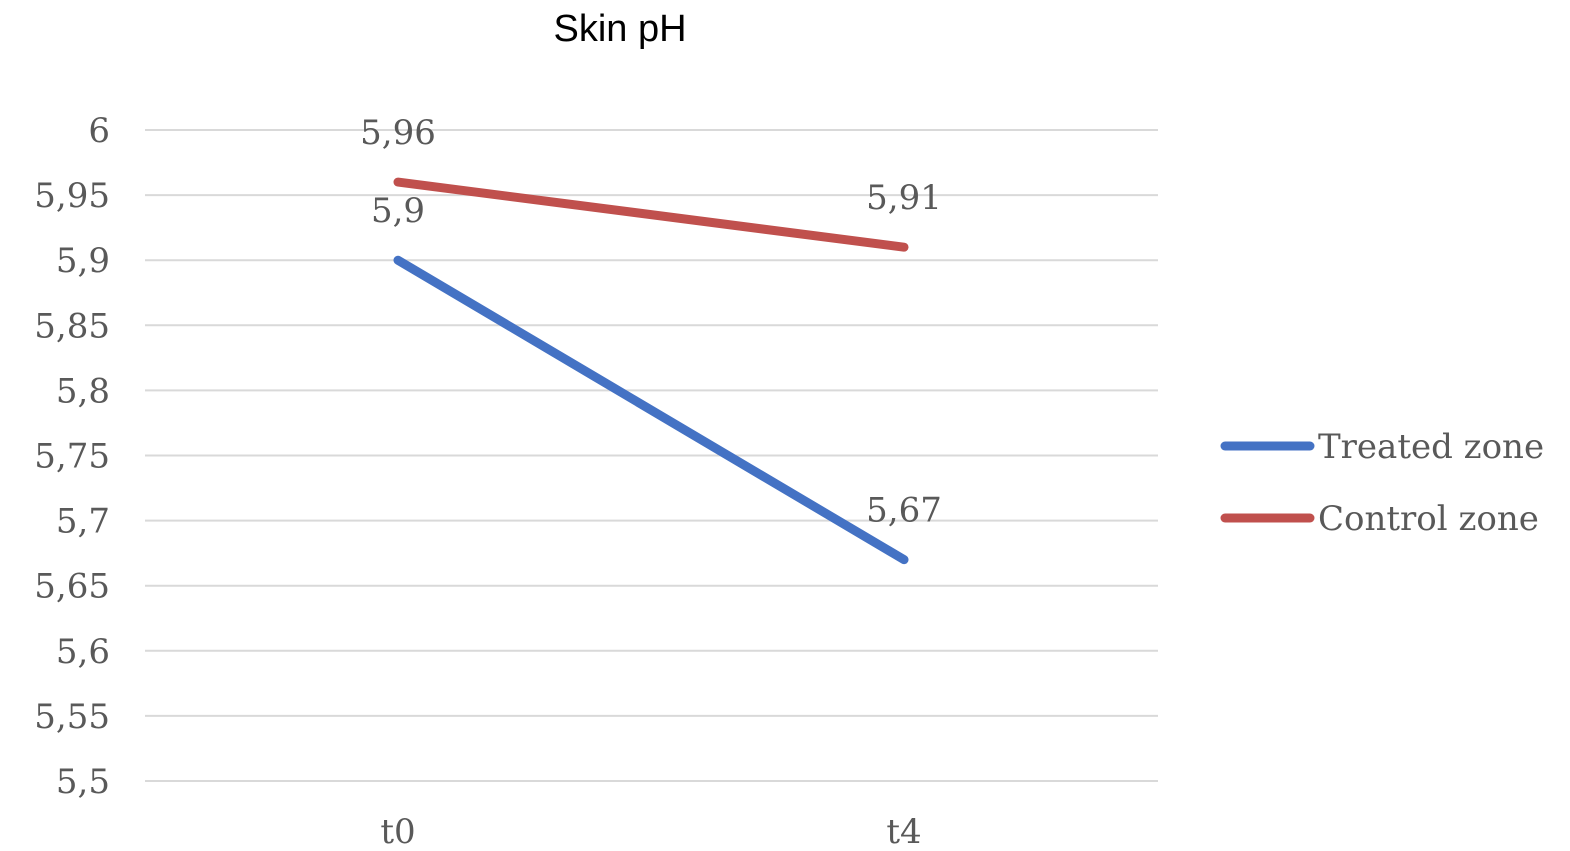 This screenshot has height=851, width=1570. I want to click on chart-title: Skin pH, so click(620, 29).